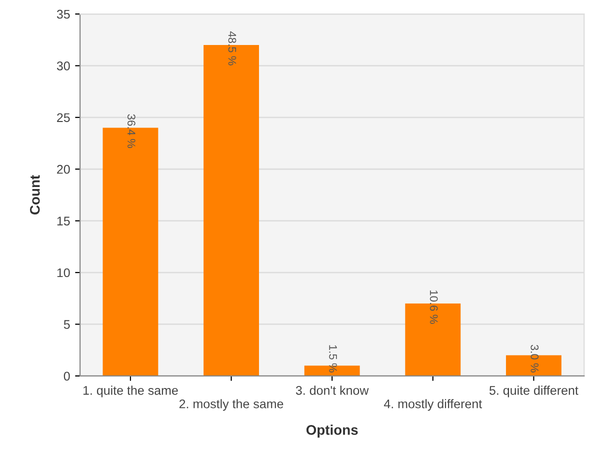 The height and width of the screenshot is (467, 593). Describe the element at coordinates (131, 131) in the screenshot. I see `annotation: 36.4 %` at that location.